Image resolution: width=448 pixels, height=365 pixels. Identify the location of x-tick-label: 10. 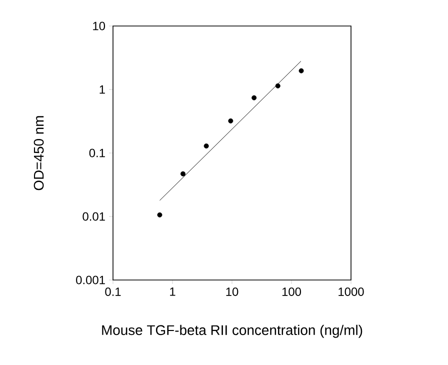
(232, 292).